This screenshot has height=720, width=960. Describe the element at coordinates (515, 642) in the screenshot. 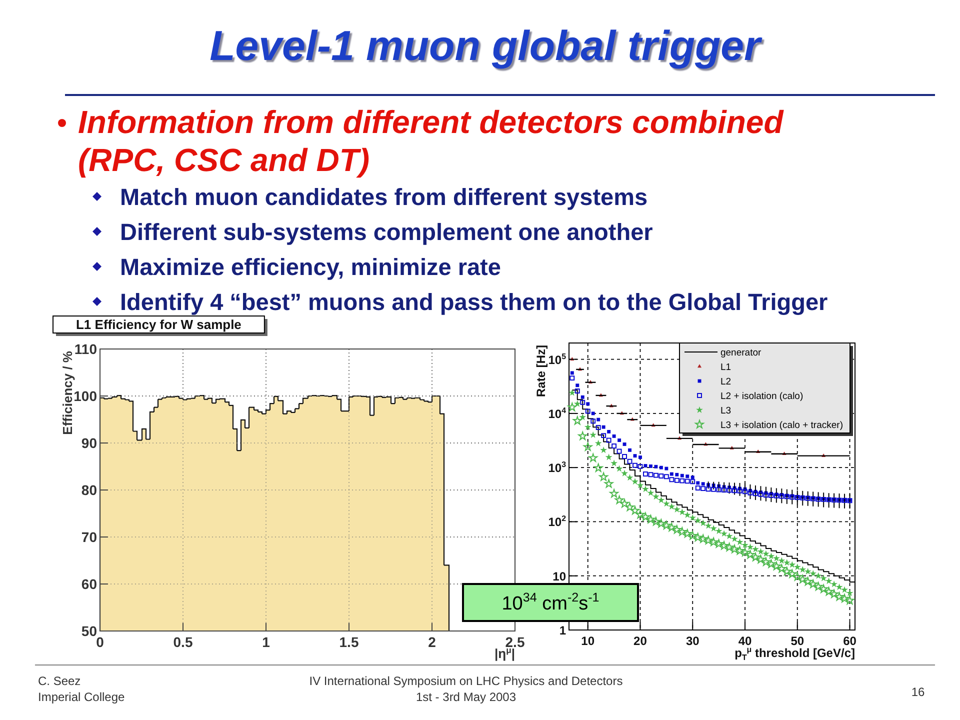

I see `x-tick-label: 2.5` at that location.